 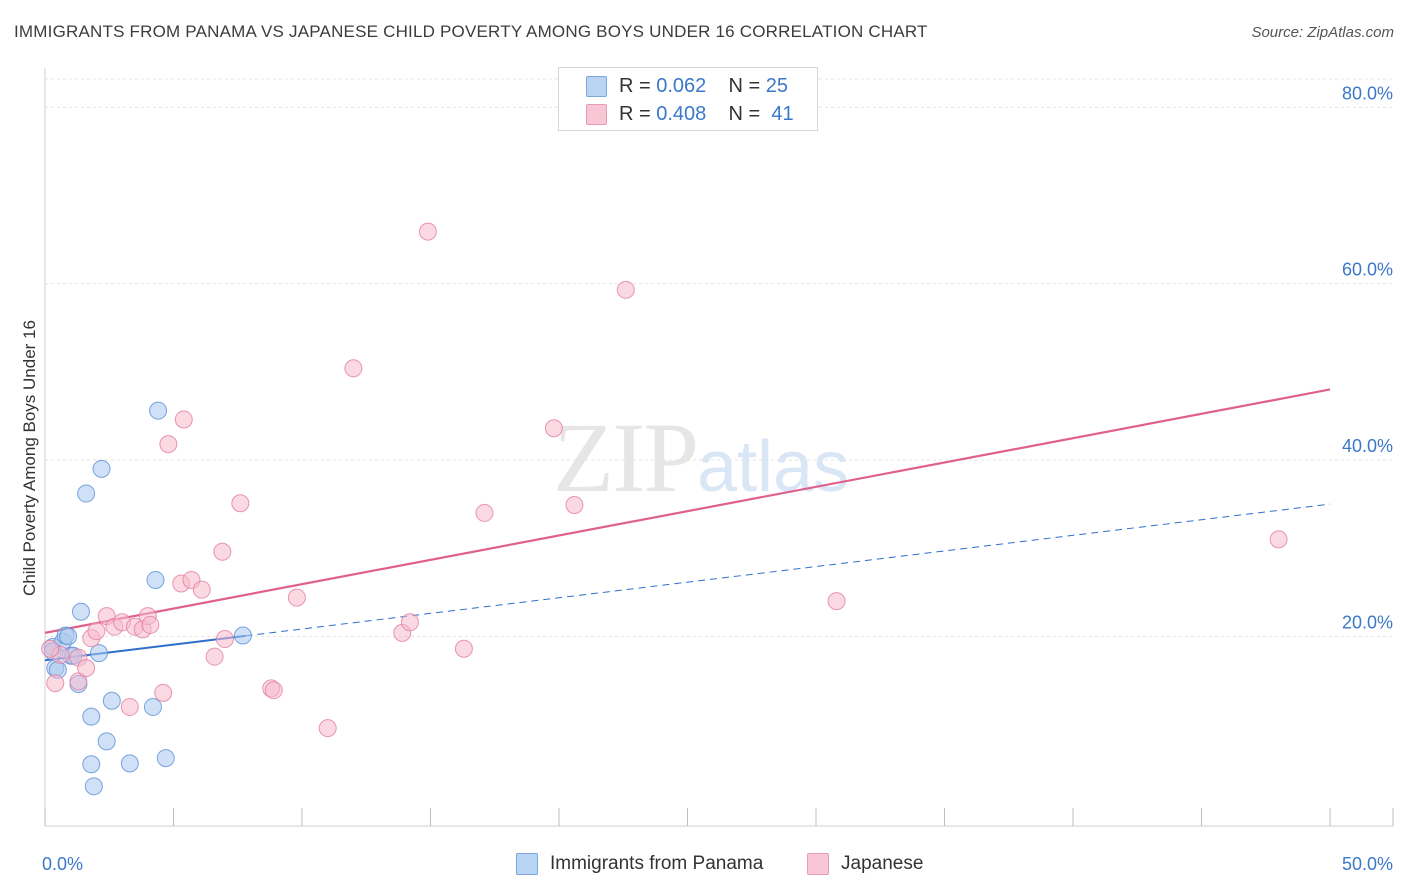 I want to click on legend-r-value: 0.062, so click(x=681, y=85).